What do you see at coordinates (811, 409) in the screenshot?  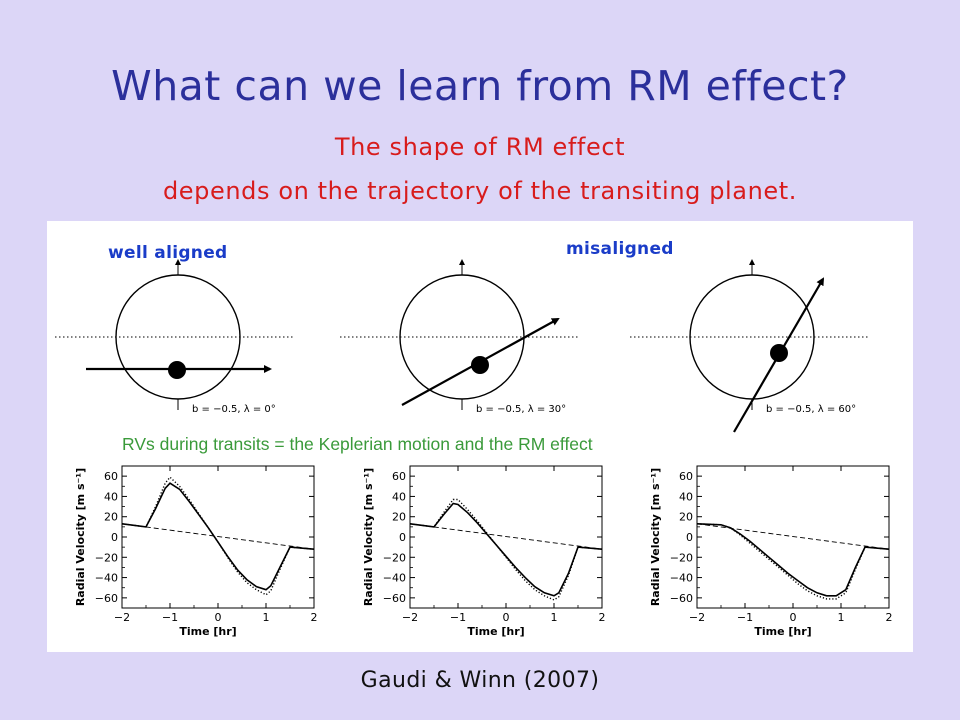 I see `geometry-params-3: b = −0.5, λ = 60°` at bounding box center [811, 409].